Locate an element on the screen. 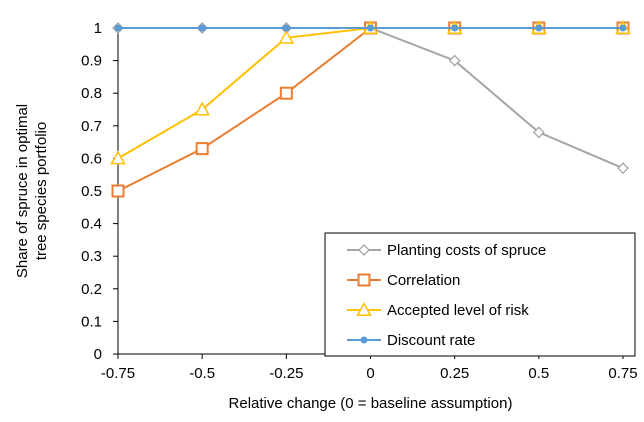  legend-item: Accepted level of risk is located at coordinates (438, 310).